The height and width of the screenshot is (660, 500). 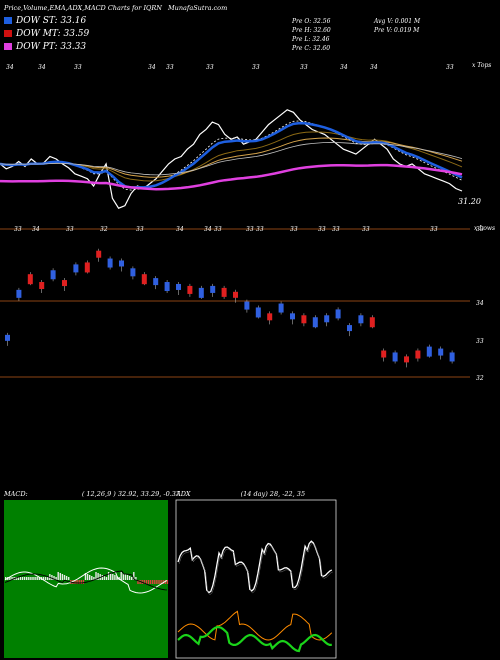 I want to click on top-tick-5: 33, so click(x=210, y=67).